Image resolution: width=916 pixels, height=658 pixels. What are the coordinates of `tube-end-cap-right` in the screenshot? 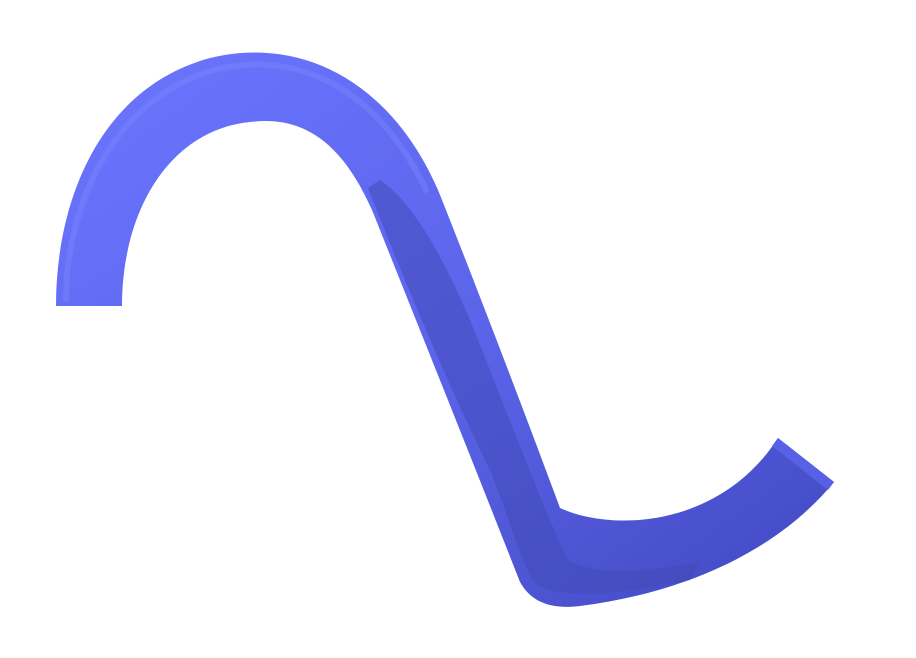 It's located at (803, 464).